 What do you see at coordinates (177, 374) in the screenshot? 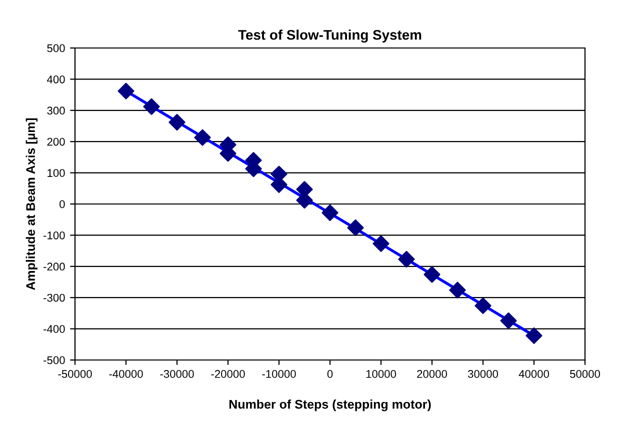
I see `x-tick-label: -30000` at bounding box center [177, 374].